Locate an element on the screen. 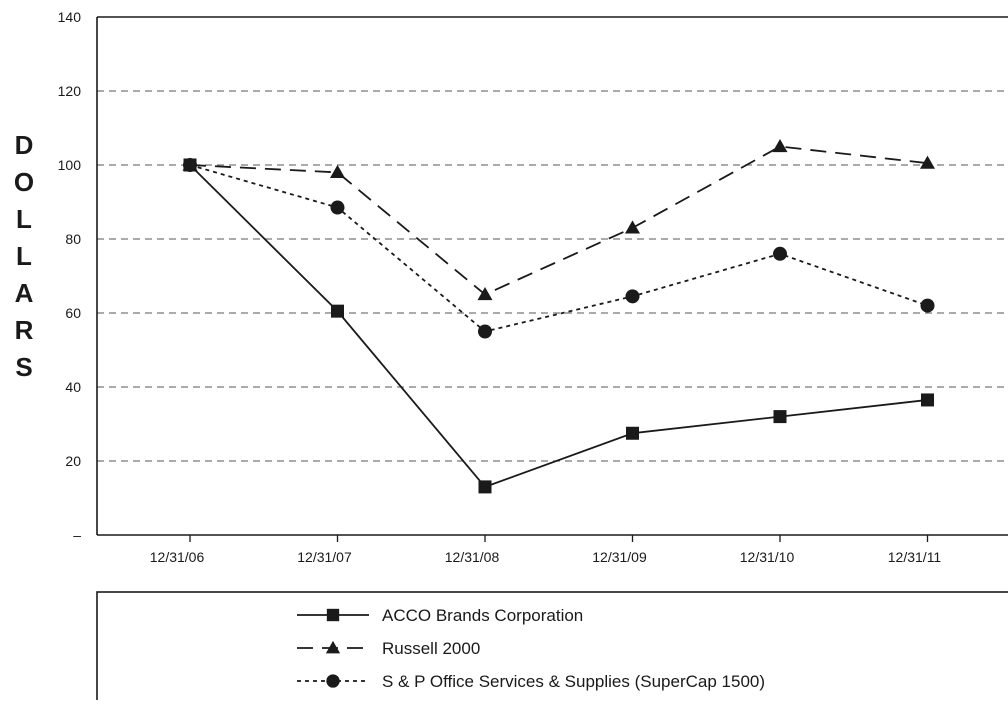 Image resolution: width=1008 pixels, height=705 pixels. legend-item: Russell 2000 is located at coordinates (388, 648).